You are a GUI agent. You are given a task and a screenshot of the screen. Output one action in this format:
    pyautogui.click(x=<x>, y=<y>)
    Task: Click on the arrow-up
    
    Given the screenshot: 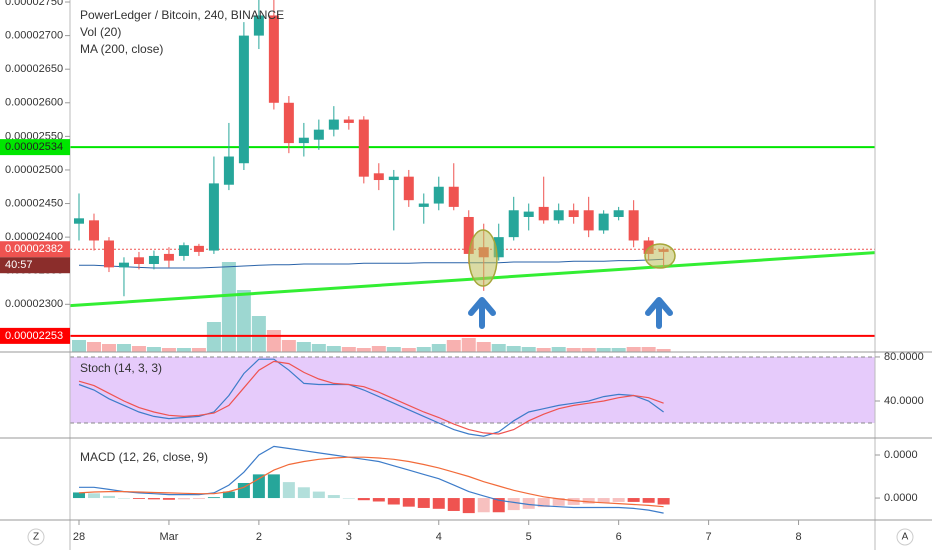 What is the action you would take?
    pyautogui.click(x=482, y=313)
    